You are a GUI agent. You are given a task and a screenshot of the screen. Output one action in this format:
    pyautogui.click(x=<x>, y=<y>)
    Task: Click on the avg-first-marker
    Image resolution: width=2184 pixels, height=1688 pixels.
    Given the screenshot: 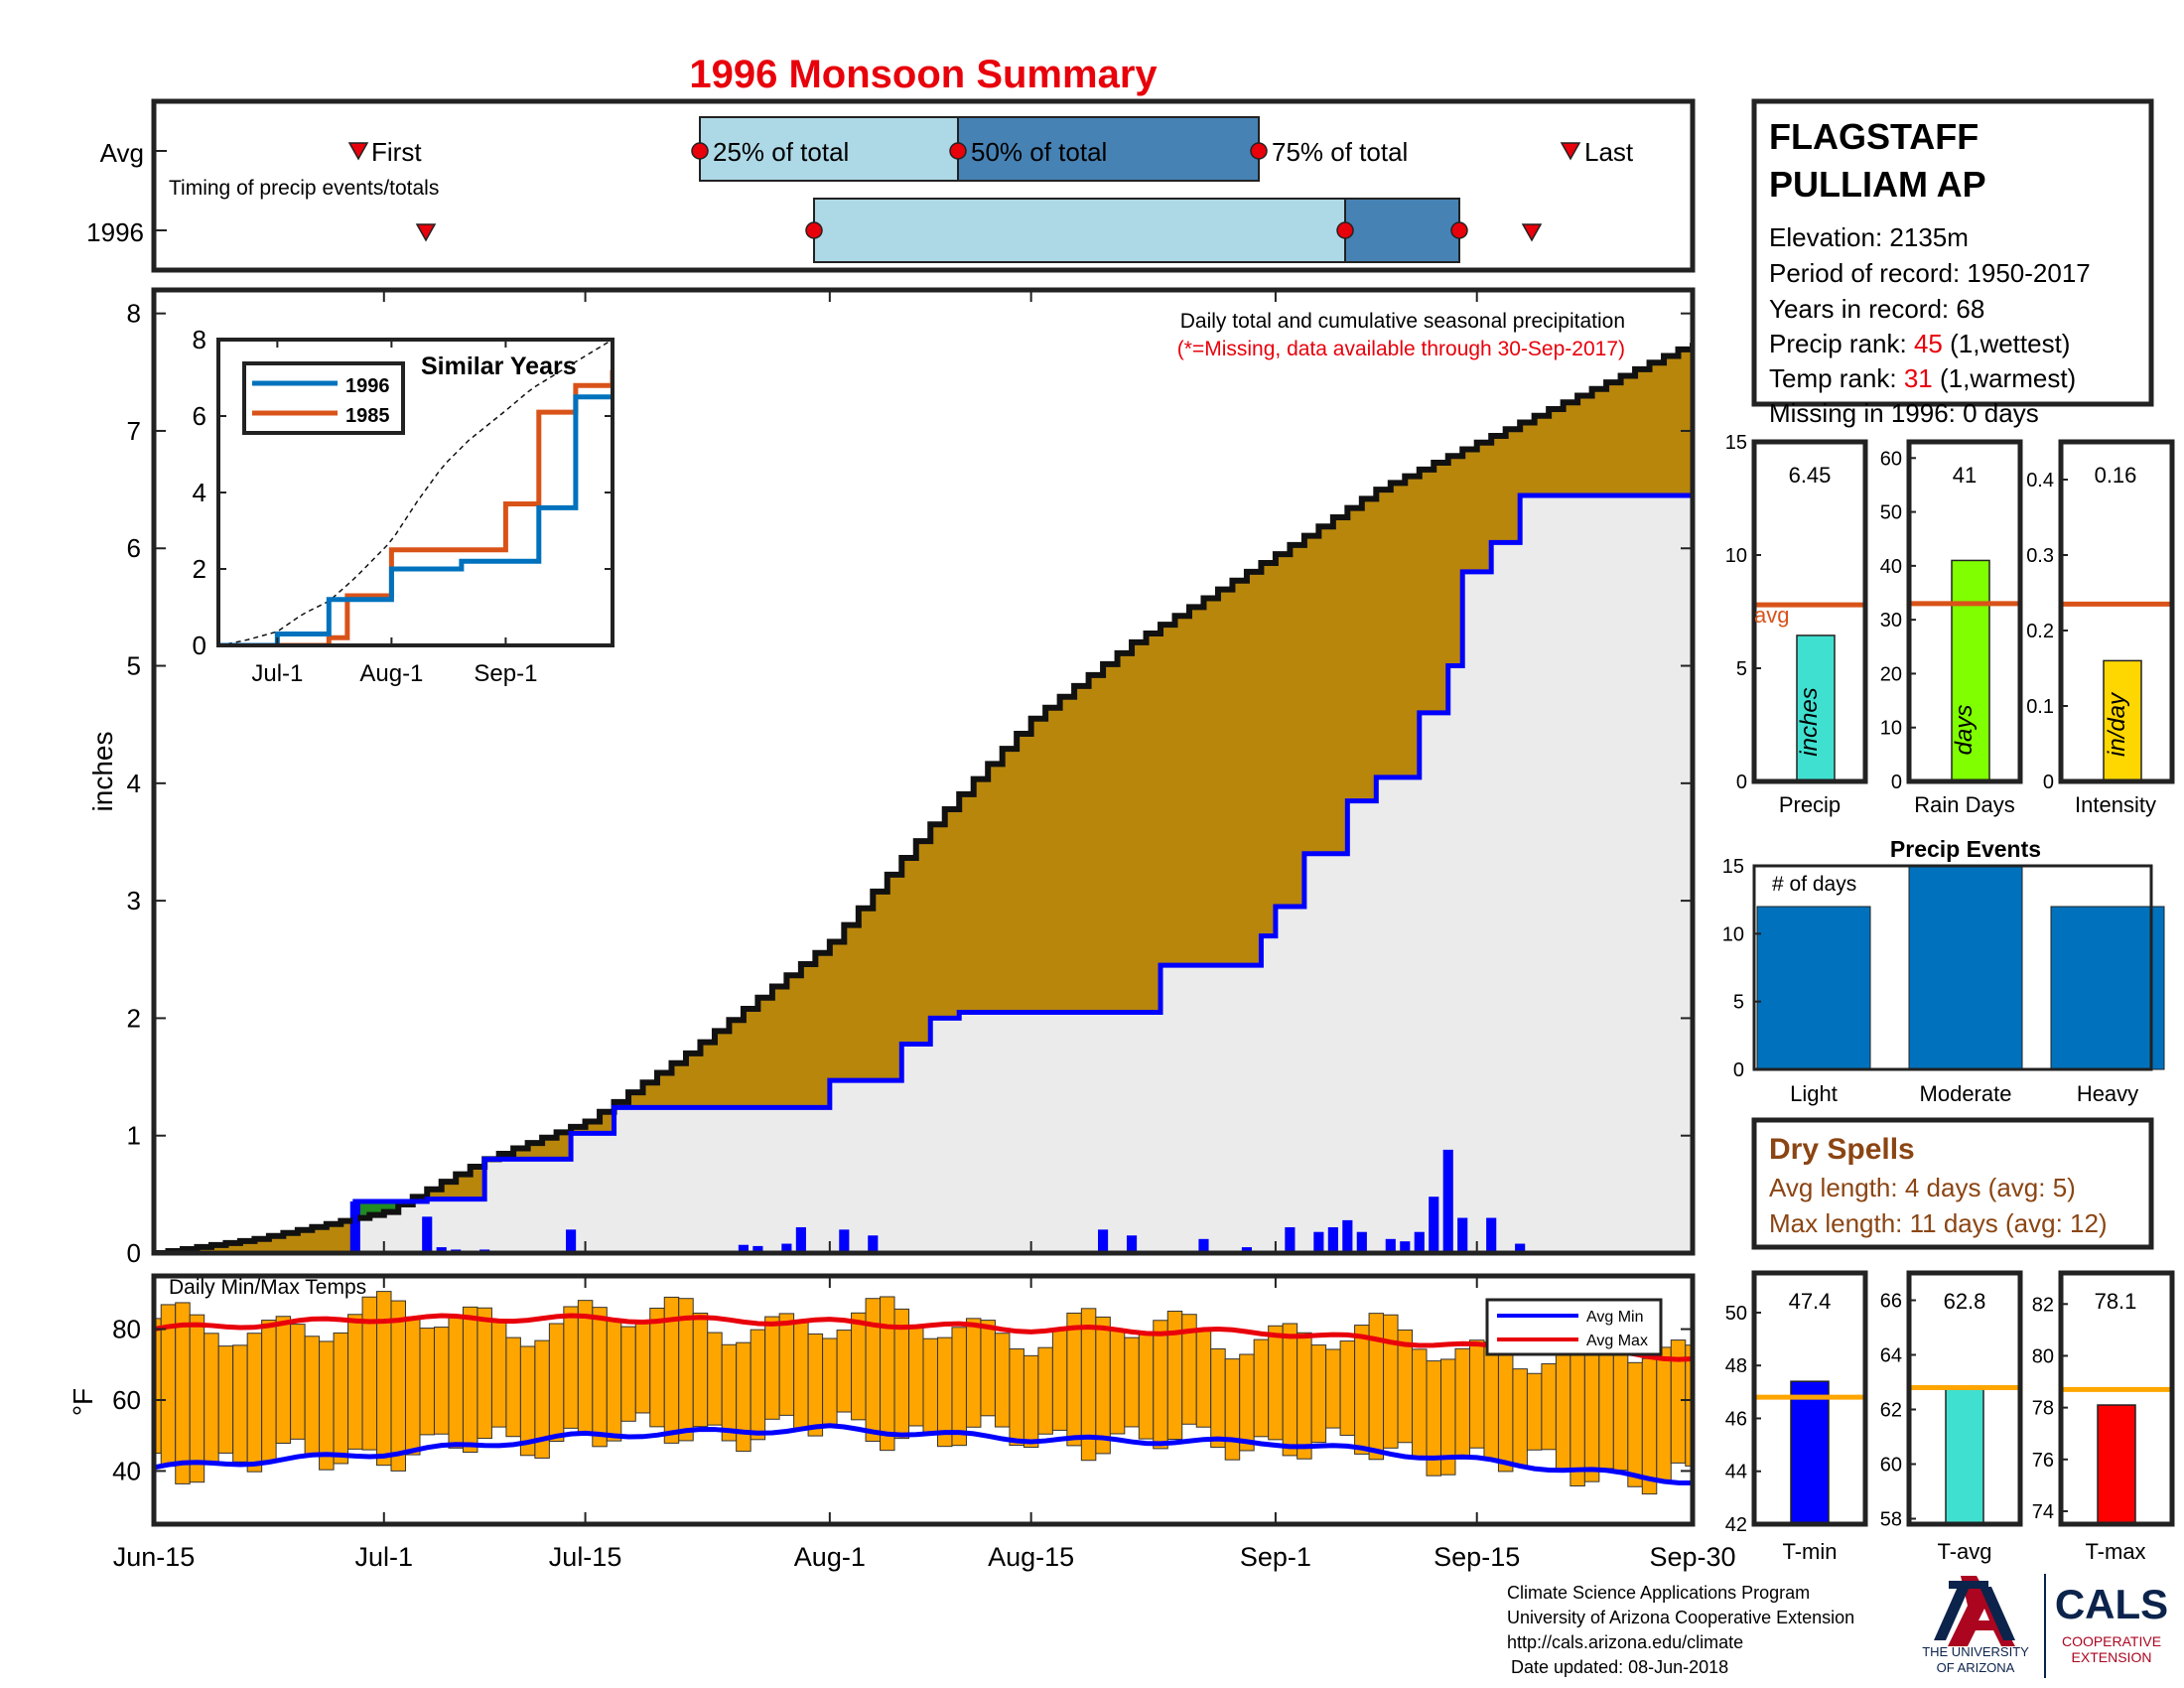 What is the action you would take?
    pyautogui.click(x=358, y=151)
    